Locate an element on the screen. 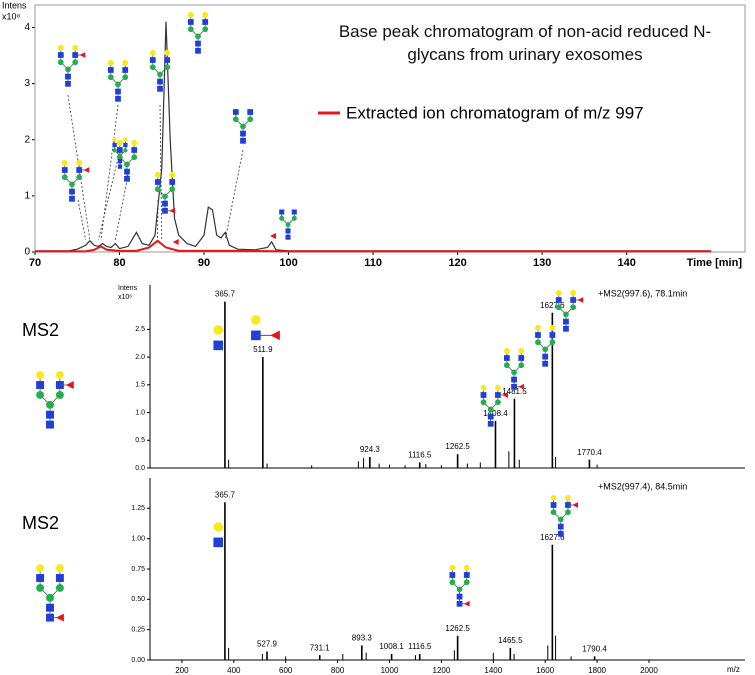  y-tick-label: 2 is located at coordinates (27, 139).